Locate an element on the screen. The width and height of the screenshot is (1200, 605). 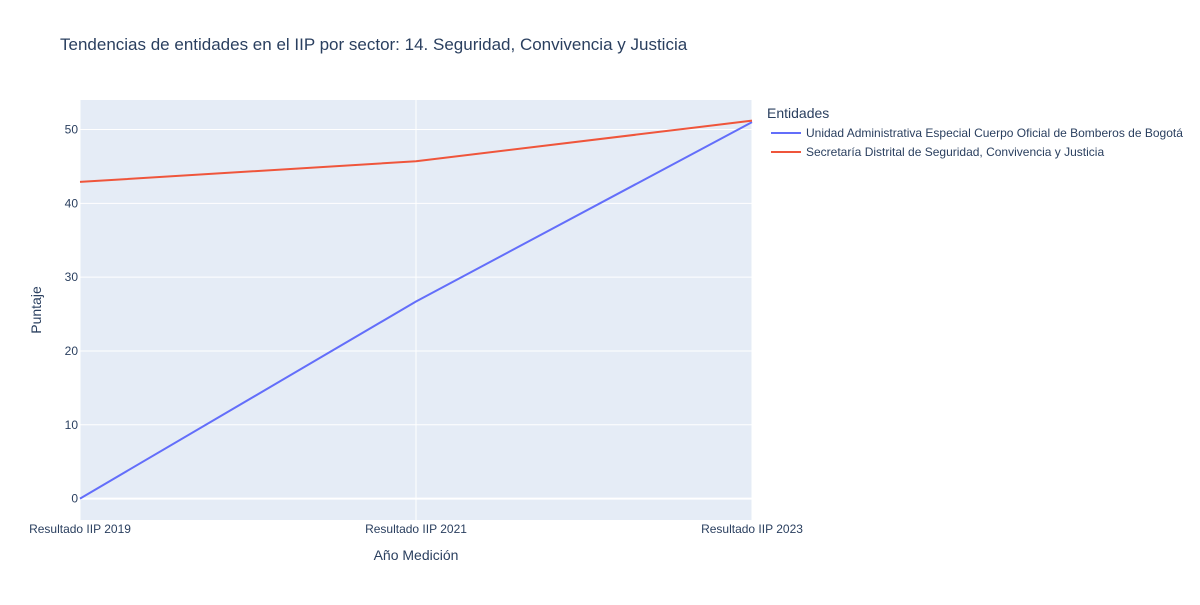
y-axis-ticks: 0 10 20 30 40 50 is located at coordinates (72, 314).